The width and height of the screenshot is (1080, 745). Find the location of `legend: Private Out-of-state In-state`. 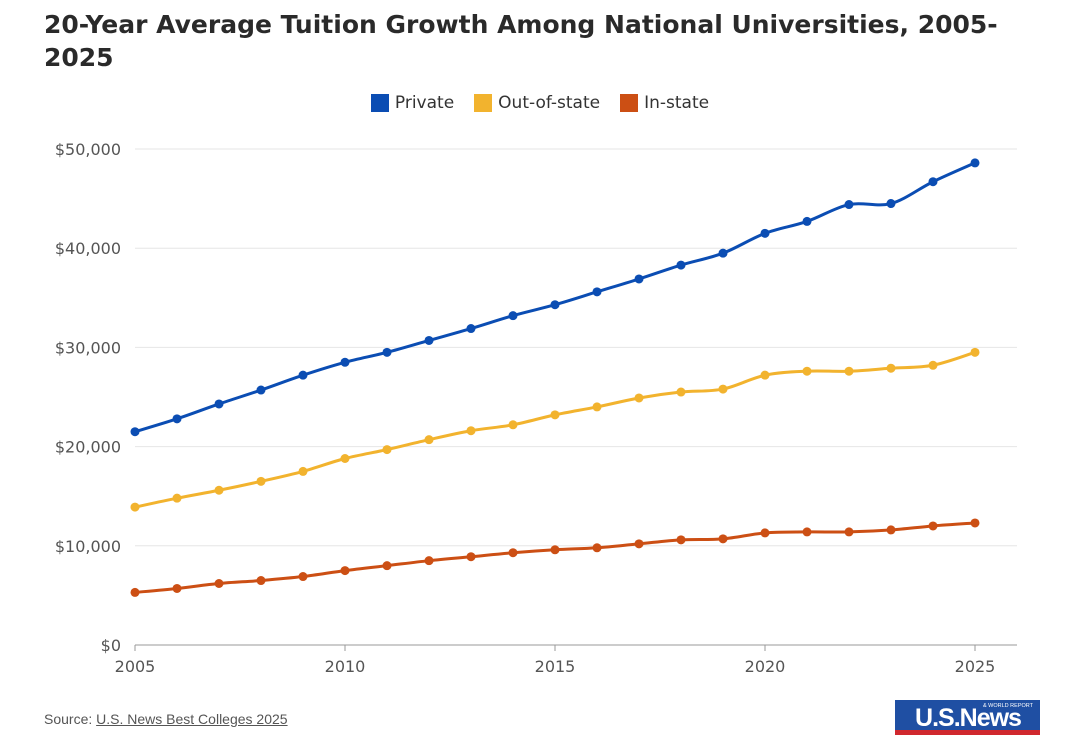

legend: Private Out-of-state In-state is located at coordinates (540, 103).